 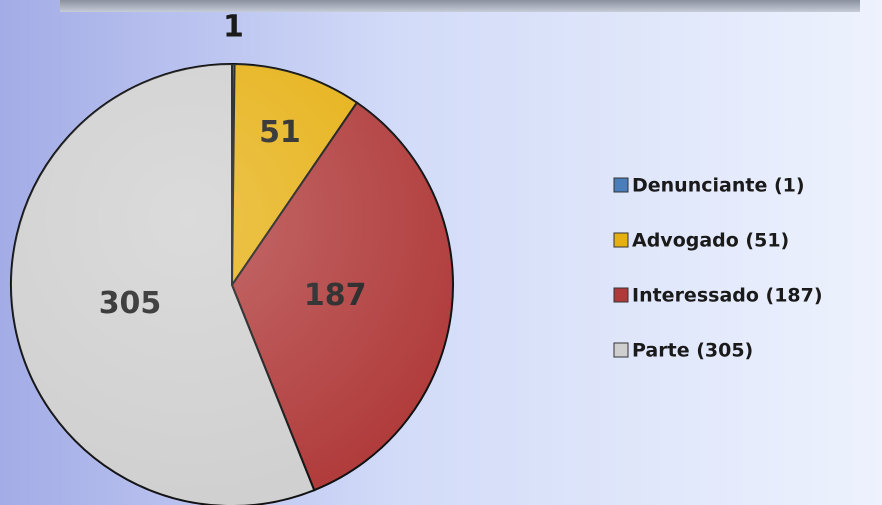 I want to click on legend-label: Parte (305), so click(x=692, y=351).